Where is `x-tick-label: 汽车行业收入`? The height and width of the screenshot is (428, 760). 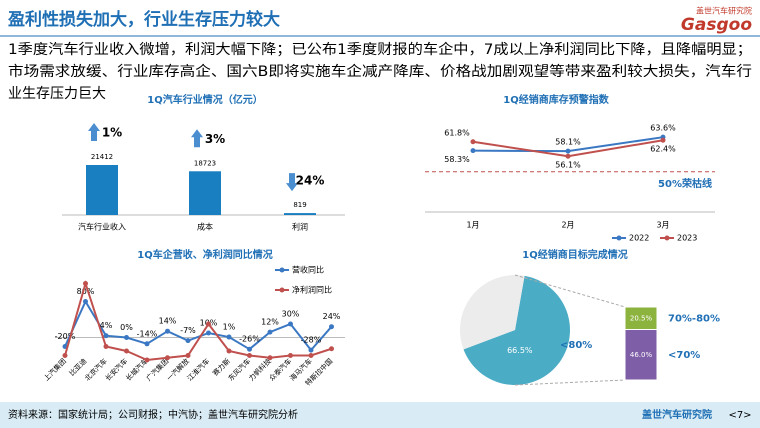 x-tick-label: 汽车行业收入 is located at coordinates (102, 227).